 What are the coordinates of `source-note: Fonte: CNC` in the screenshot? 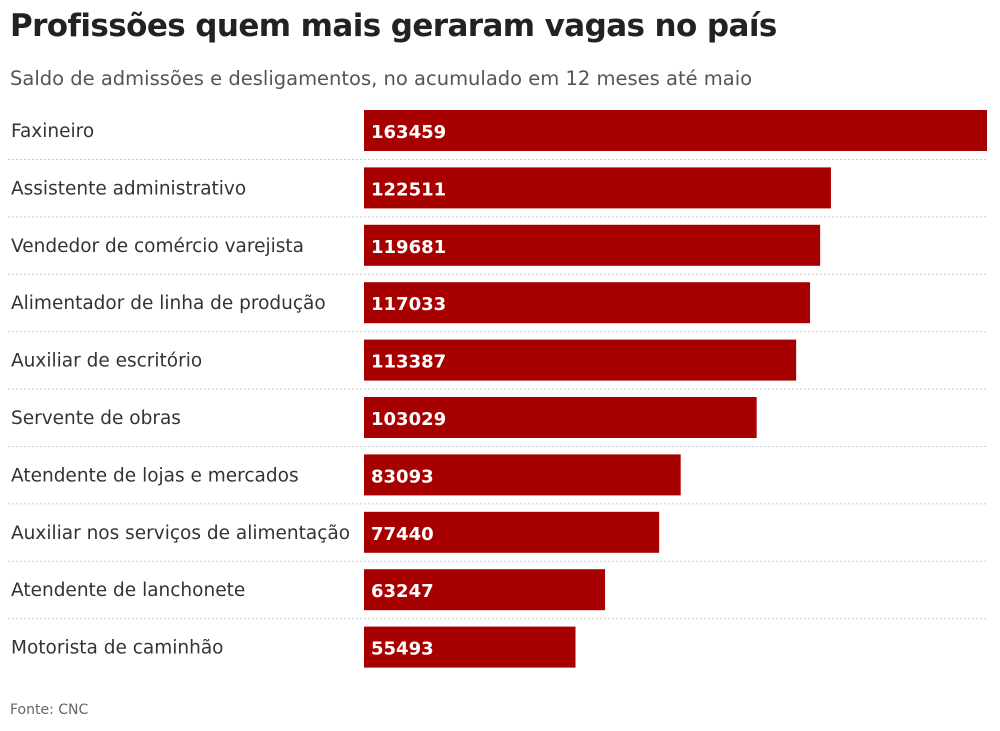 It's located at (49, 710).